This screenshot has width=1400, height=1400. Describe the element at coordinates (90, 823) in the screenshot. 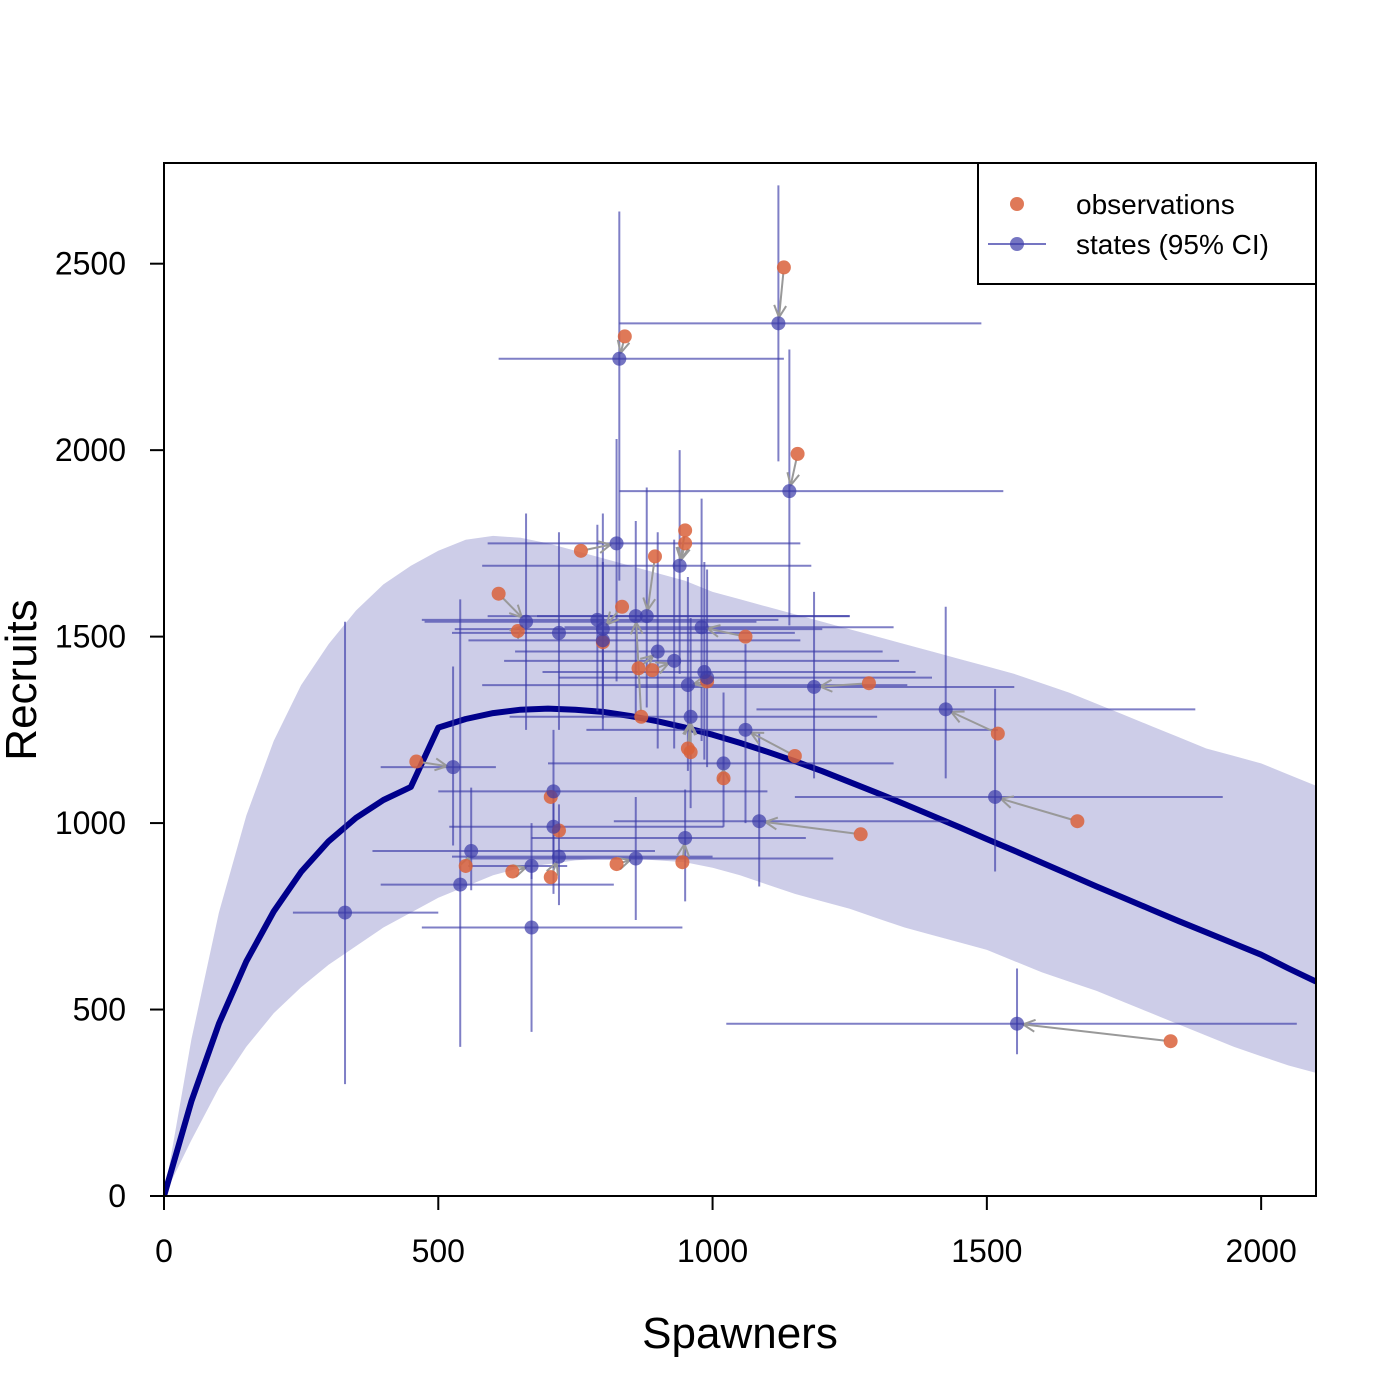

I see `y-tick-label: 1000` at that location.